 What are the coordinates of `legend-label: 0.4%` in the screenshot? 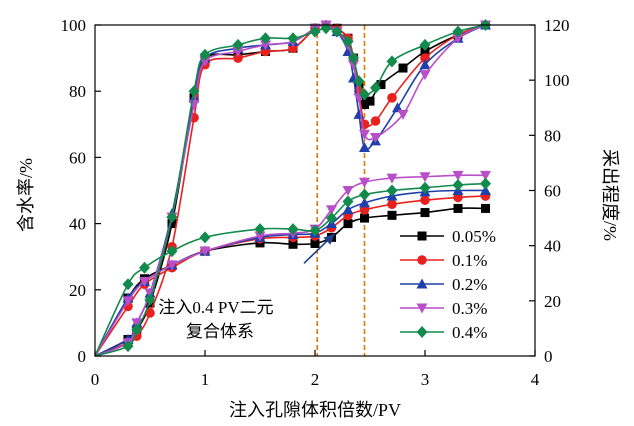 It's located at (469, 332).